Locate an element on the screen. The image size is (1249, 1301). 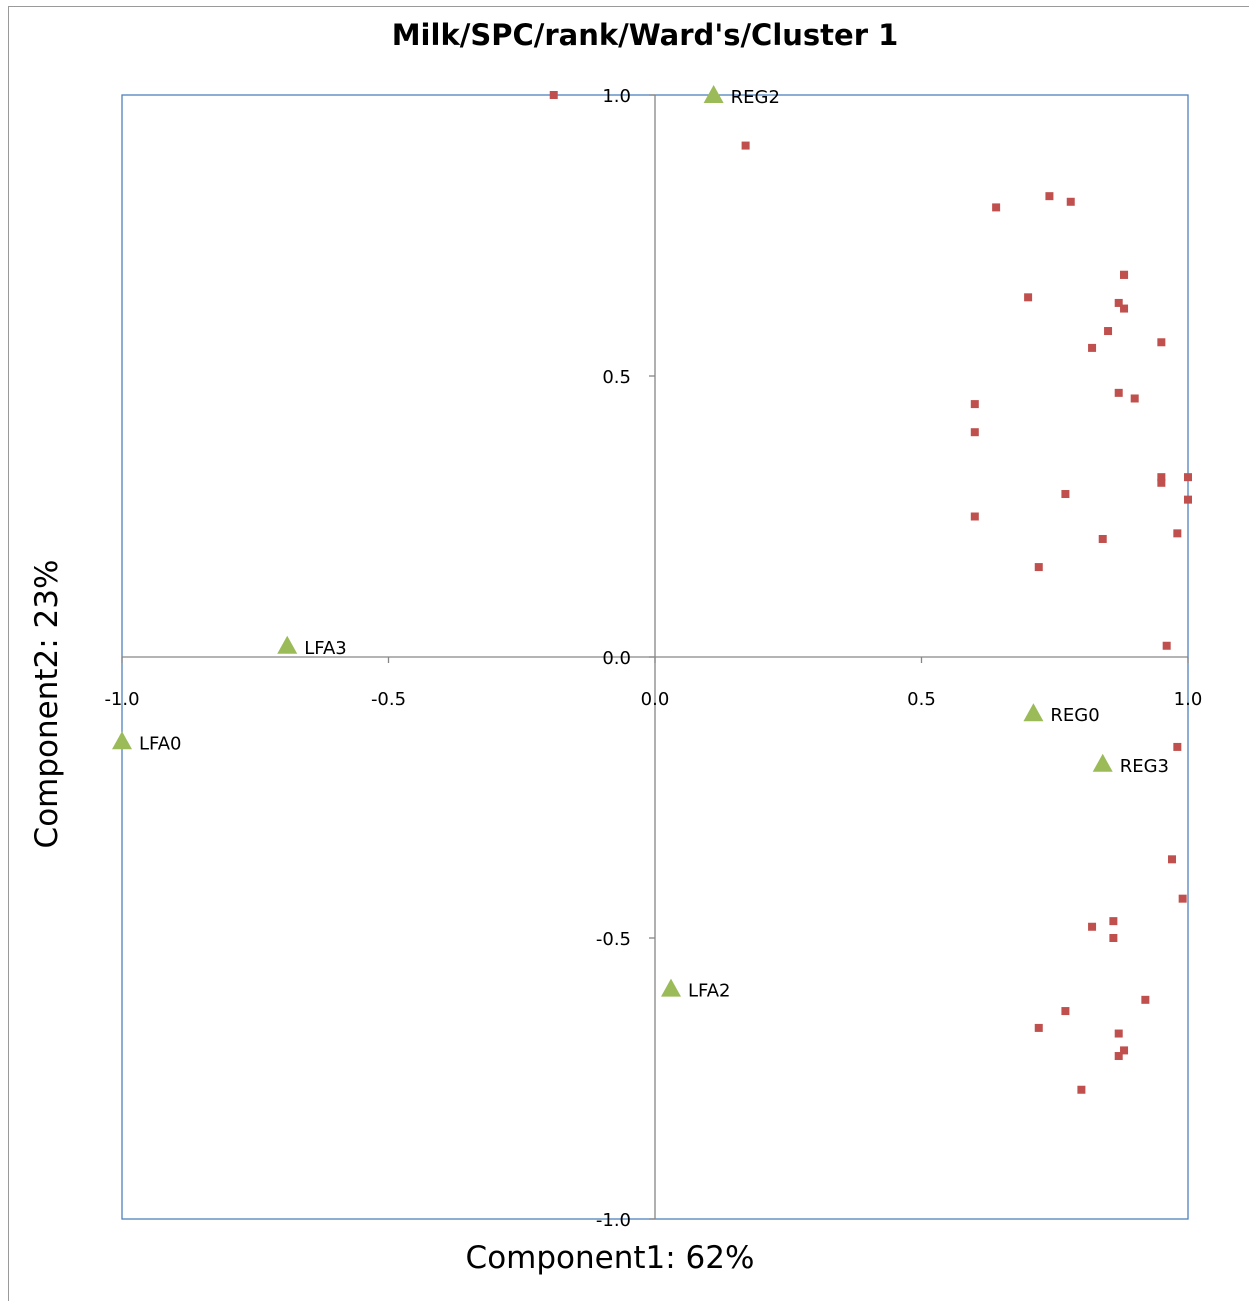
data-point-label: LFA0 is located at coordinates (160, 743).